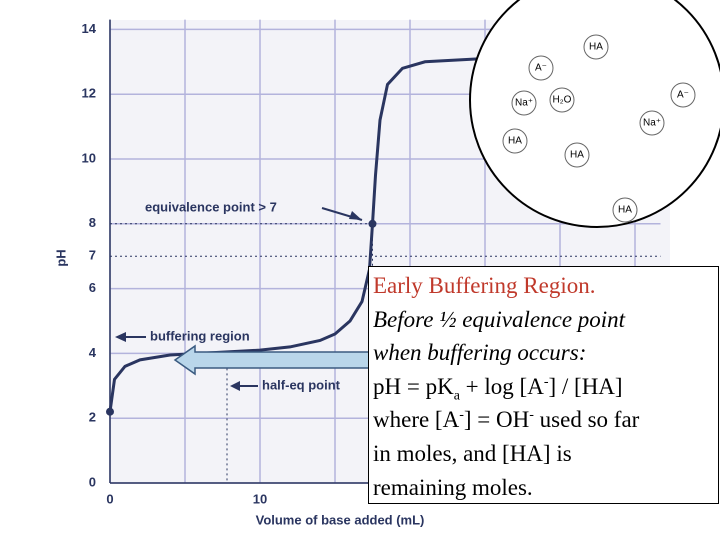 The image size is (720, 540). I want to click on formula: pH = pKa + log [A-] / [HA], so click(545, 387).